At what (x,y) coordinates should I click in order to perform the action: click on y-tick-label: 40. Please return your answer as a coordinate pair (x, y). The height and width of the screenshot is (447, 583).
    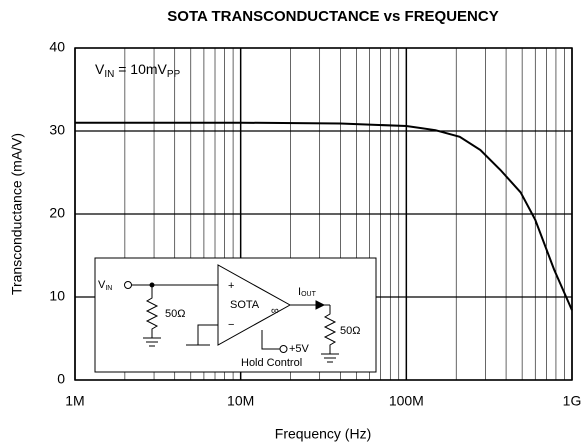
    Looking at the image, I should click on (57, 47).